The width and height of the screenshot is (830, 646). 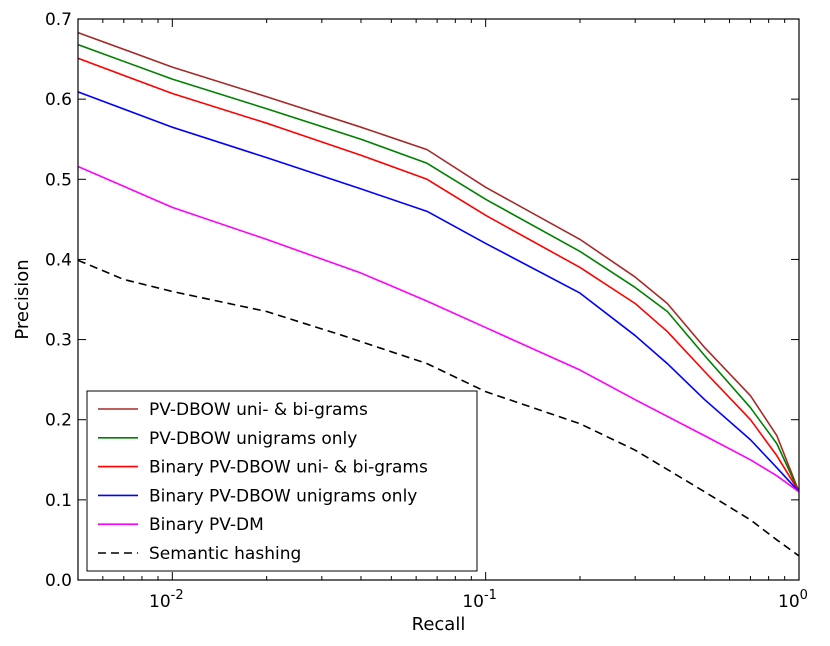 What do you see at coordinates (58, 100) in the screenshot?
I see `y-tick-label-6: 0.6` at bounding box center [58, 100].